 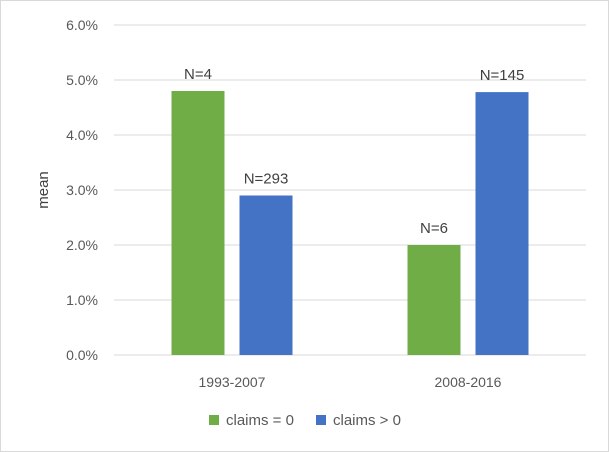 What do you see at coordinates (232, 382) in the screenshot?
I see `x-tick-label: 1993-2007` at bounding box center [232, 382].